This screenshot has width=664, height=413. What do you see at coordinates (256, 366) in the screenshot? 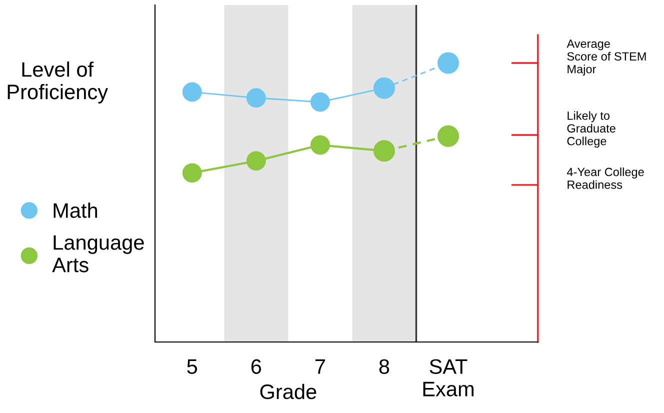
I see `x-tick-label: 6` at bounding box center [256, 366].